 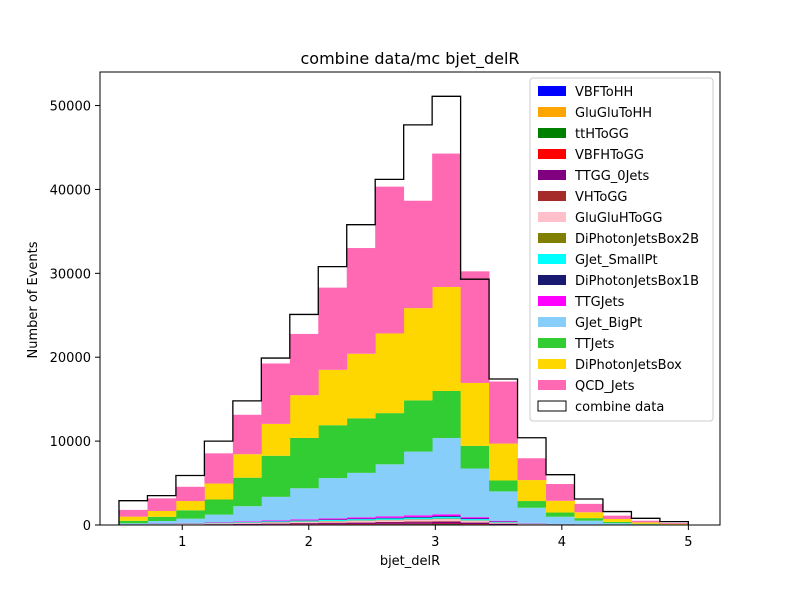 I want to click on legend-label-GluGluToHH: GluGluToHH, so click(x=613, y=113).